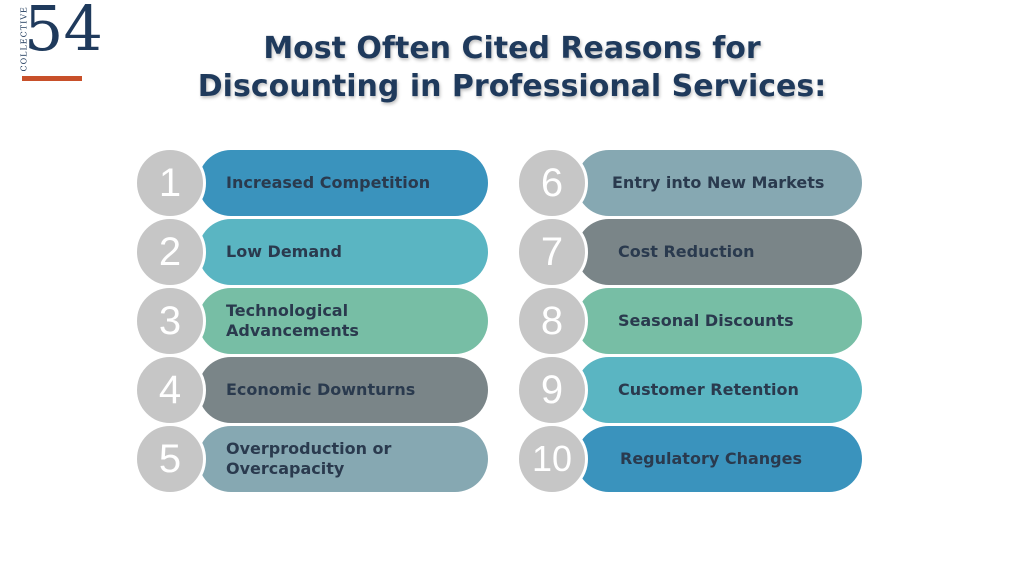 The height and width of the screenshot is (566, 1024). I want to click on reason-number: 5, so click(170, 458).